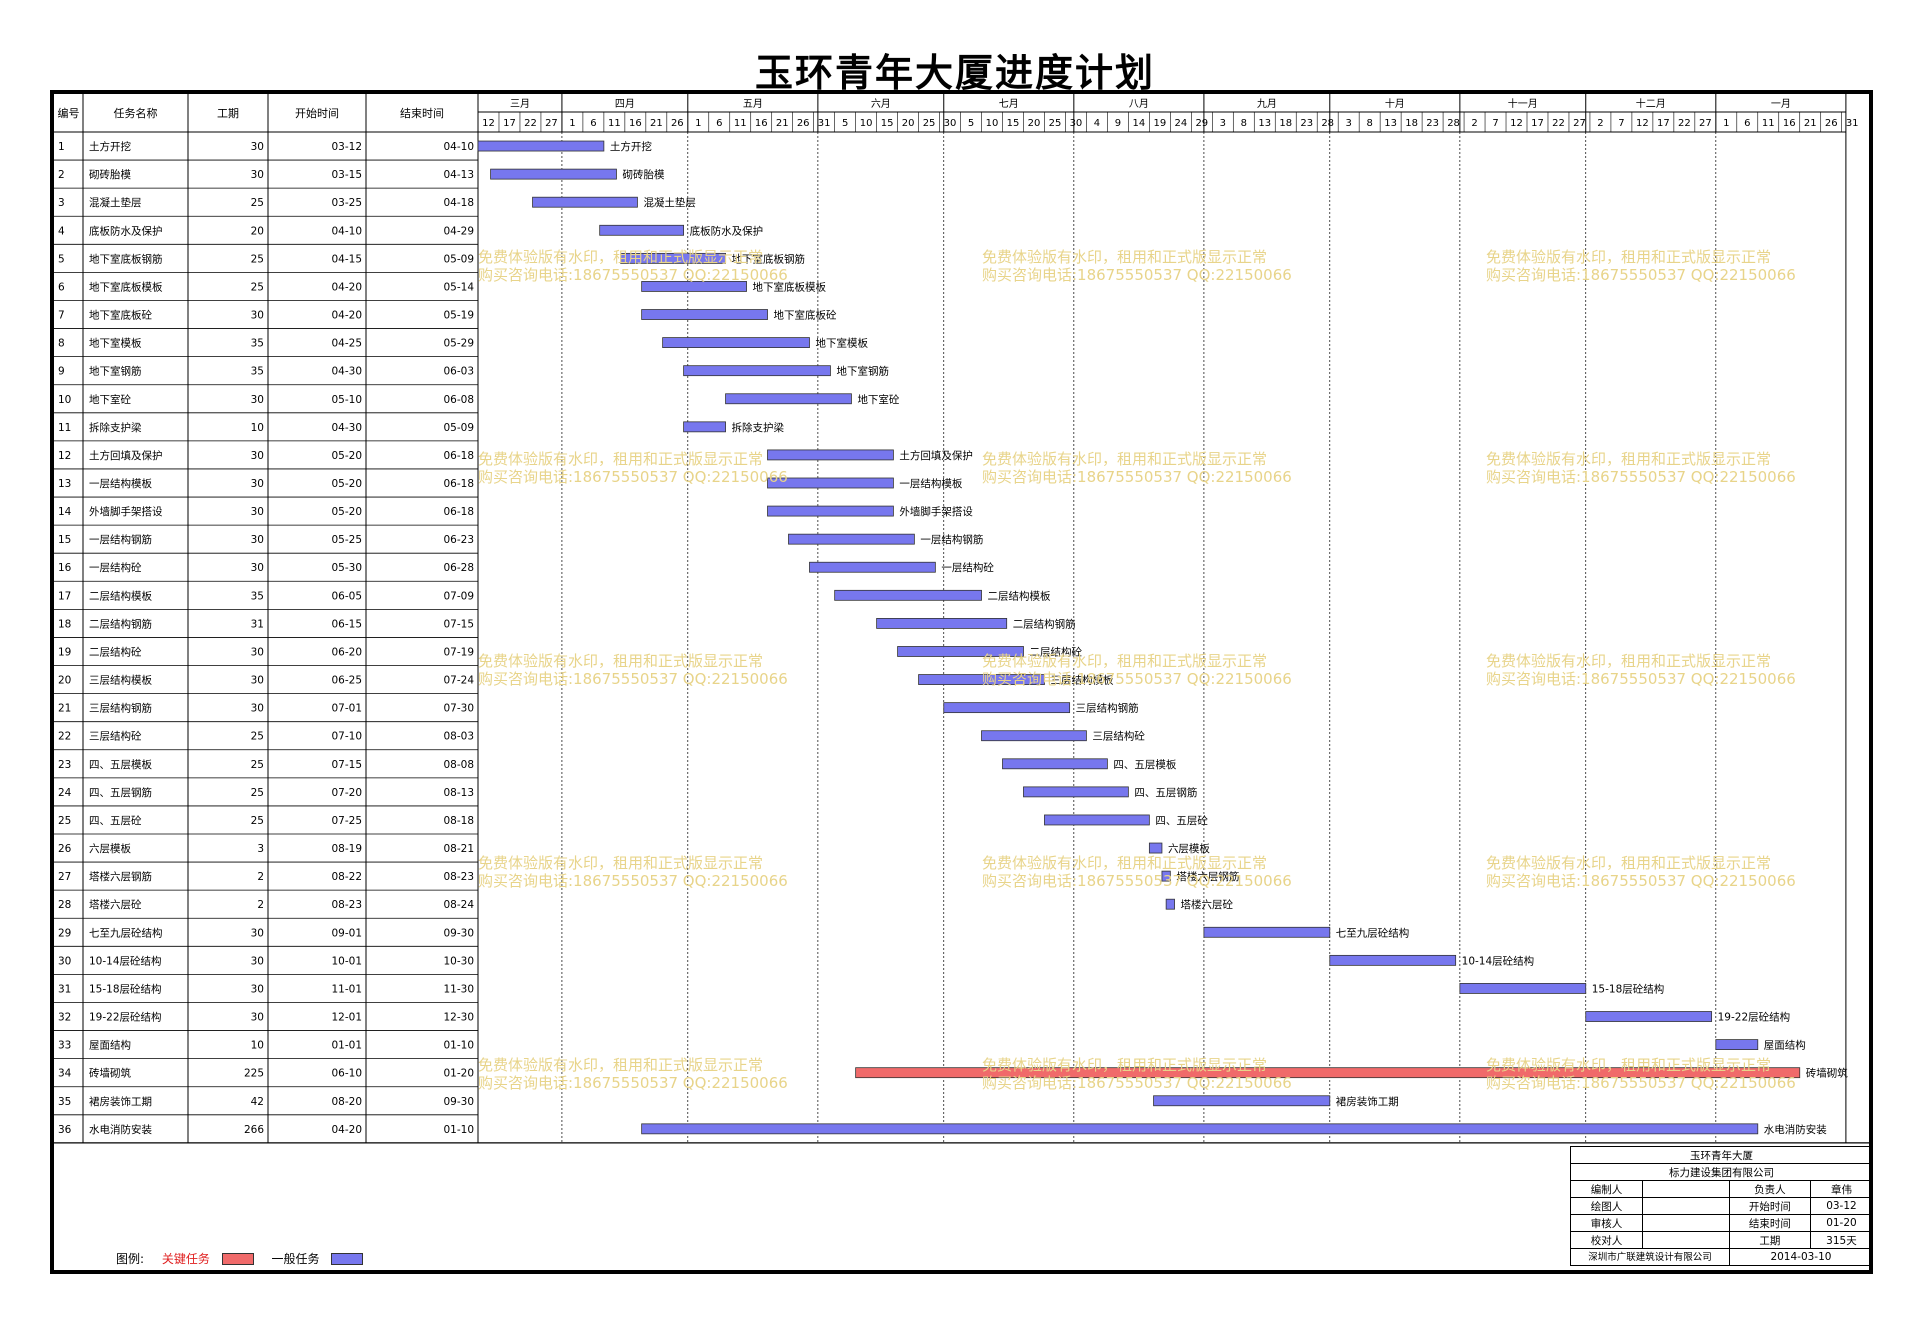 This screenshot has height=1317, width=1910. I want to click on designer-company: 深圳市广联建筑设计有限公司, so click(1650, 1257).